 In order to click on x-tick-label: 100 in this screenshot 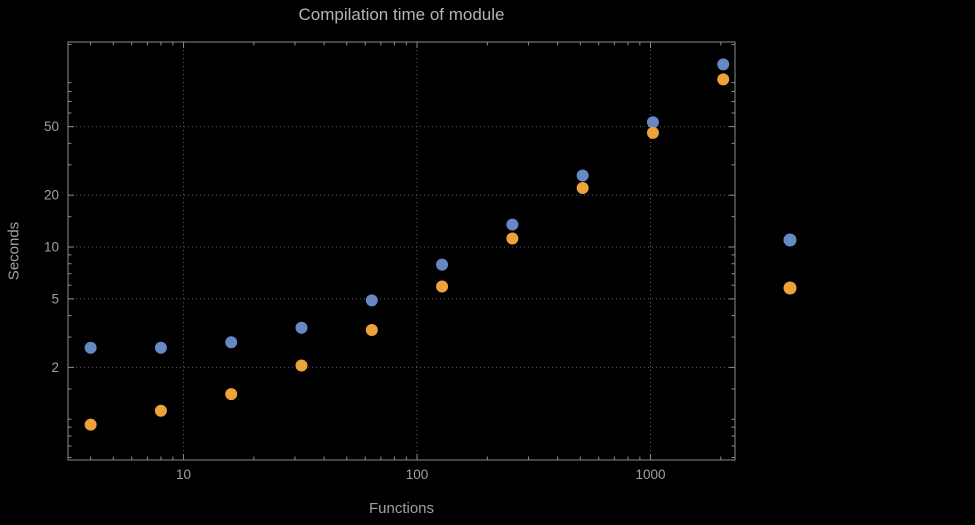, I will do `click(417, 474)`.